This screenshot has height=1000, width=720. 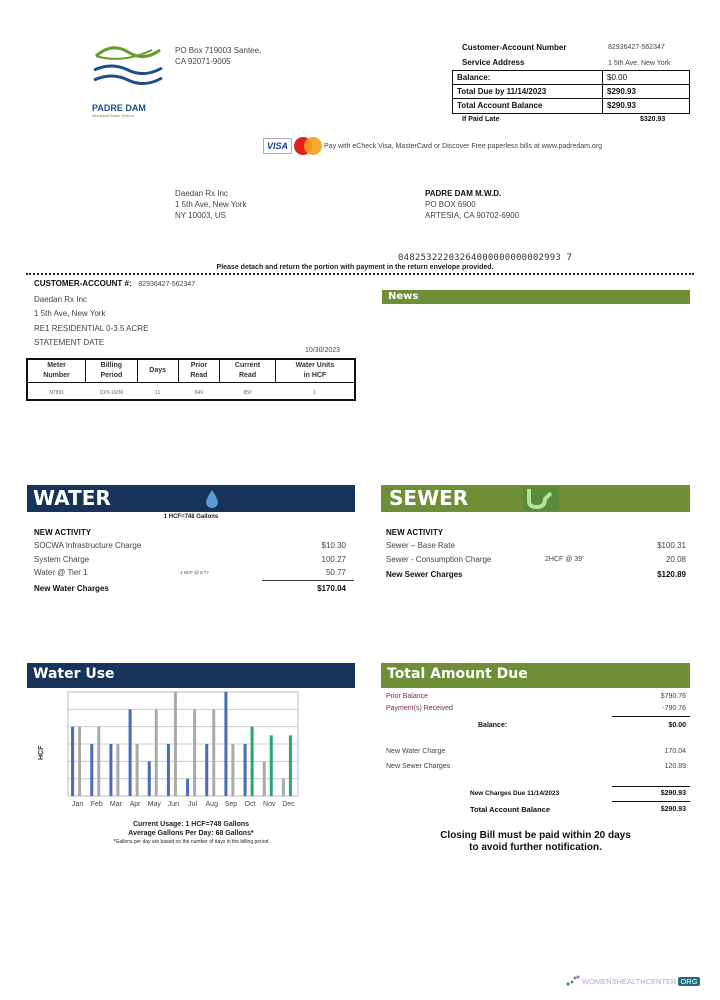 What do you see at coordinates (192, 804) in the screenshot?
I see `x-tick-label: Jul` at bounding box center [192, 804].